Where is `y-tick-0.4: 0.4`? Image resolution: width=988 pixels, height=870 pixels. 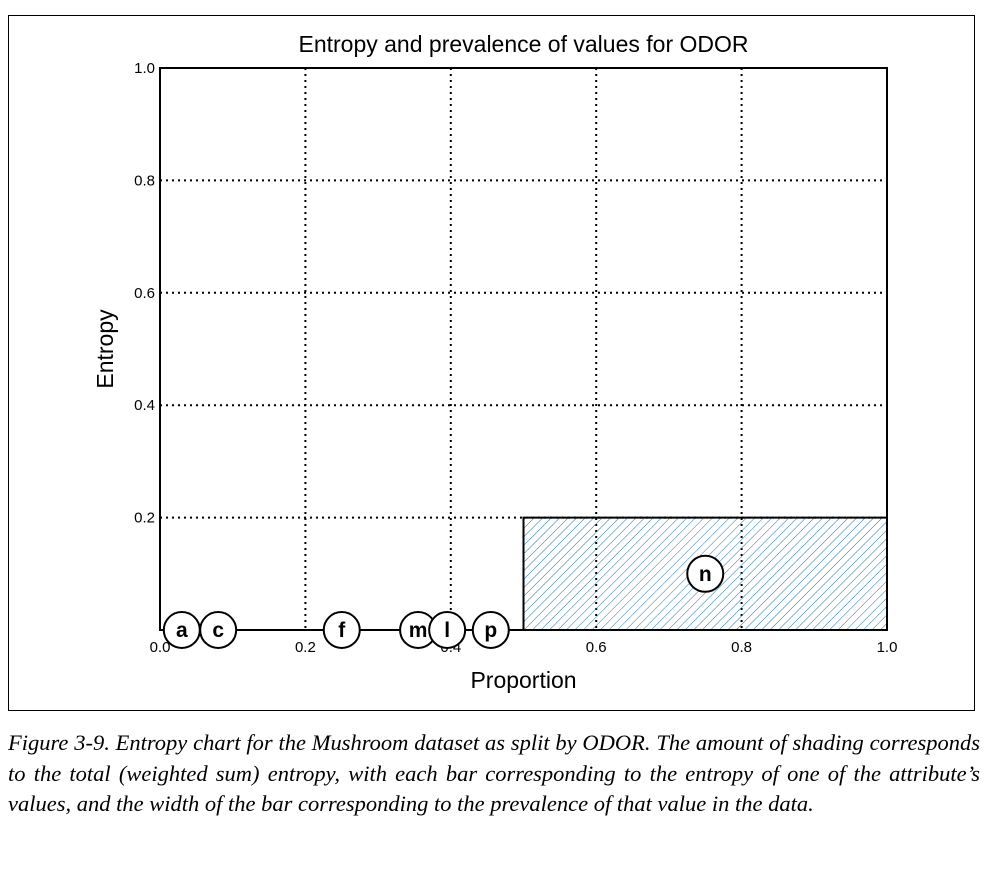
y-tick-0.4: 0.4 is located at coordinates (144, 405).